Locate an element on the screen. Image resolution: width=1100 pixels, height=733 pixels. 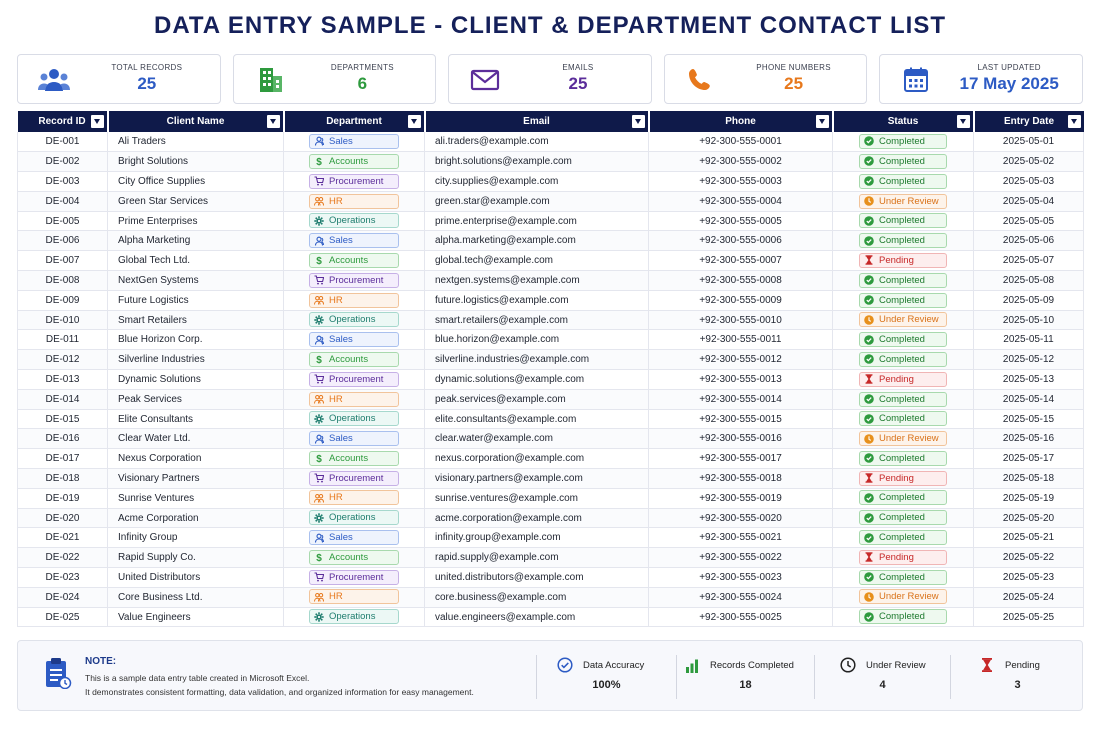
cell-client-name: Green Star Services is located at coordinates (195, 201).